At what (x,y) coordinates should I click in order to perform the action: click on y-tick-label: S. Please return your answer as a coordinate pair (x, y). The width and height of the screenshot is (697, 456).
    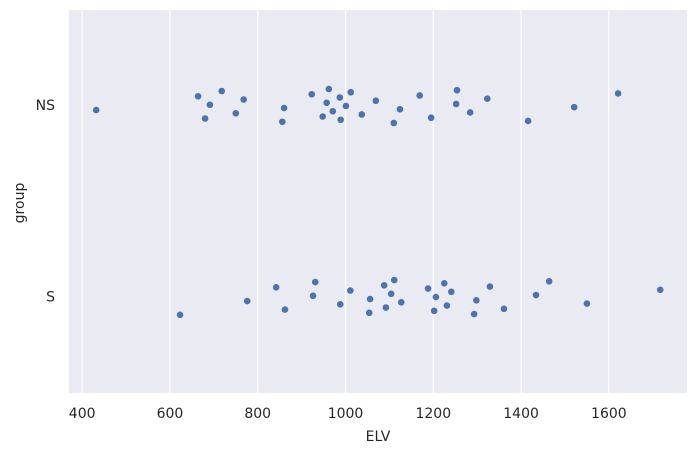
    Looking at the image, I should click on (50, 297).